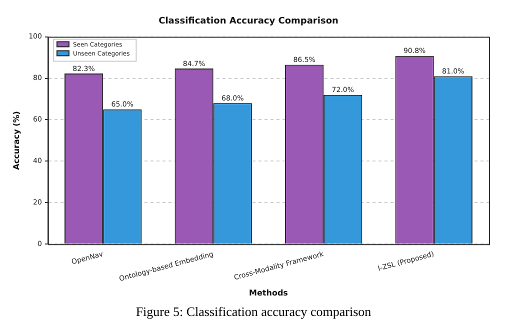 Image resolution: width=507 pixels, height=331 pixels. Describe the element at coordinates (253, 312) in the screenshot. I see `caption: Figure 5: Classification accuracy comparison` at that location.